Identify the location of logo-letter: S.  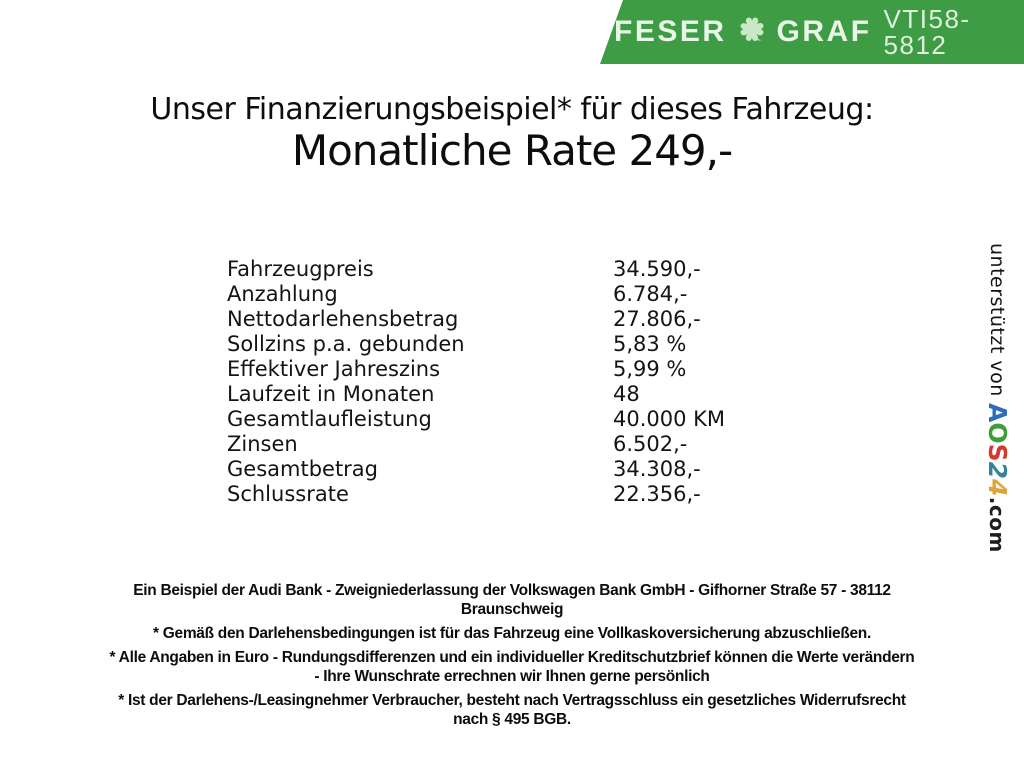
(997, 452).